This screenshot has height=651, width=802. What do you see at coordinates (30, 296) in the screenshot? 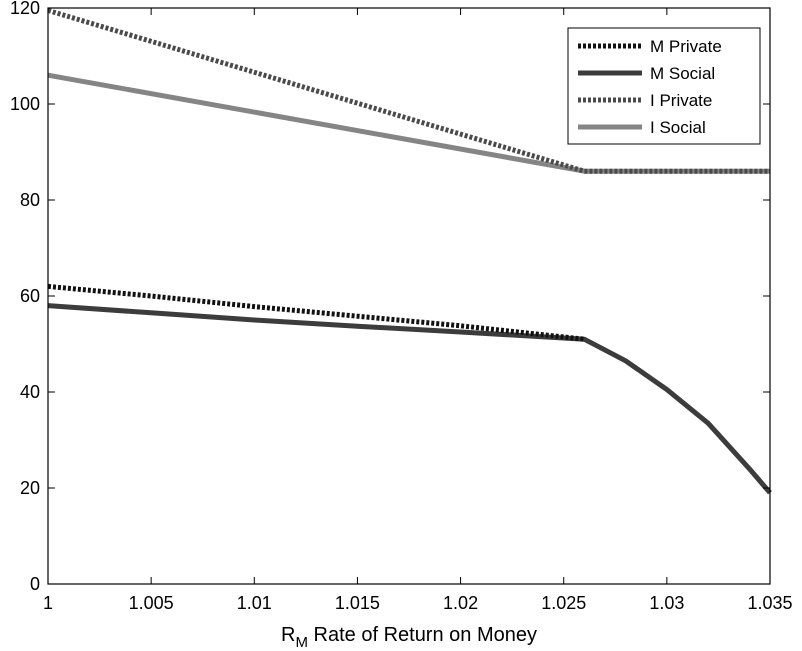
I see `y-tick-label: 60` at bounding box center [30, 296].